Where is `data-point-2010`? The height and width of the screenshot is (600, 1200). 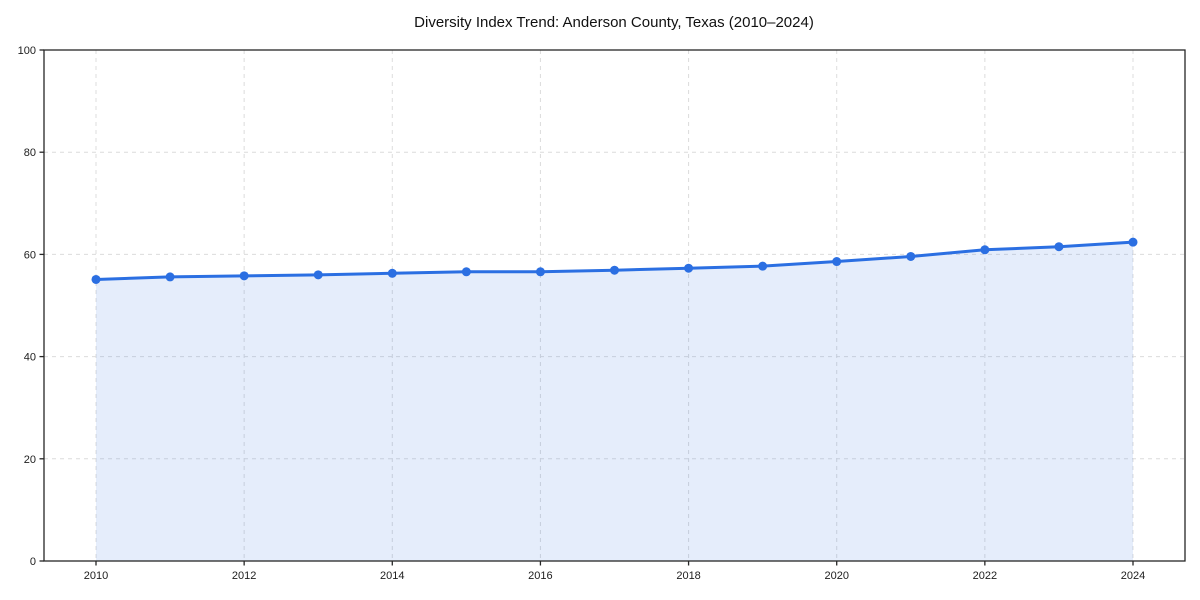 data-point-2010 is located at coordinates (96, 279).